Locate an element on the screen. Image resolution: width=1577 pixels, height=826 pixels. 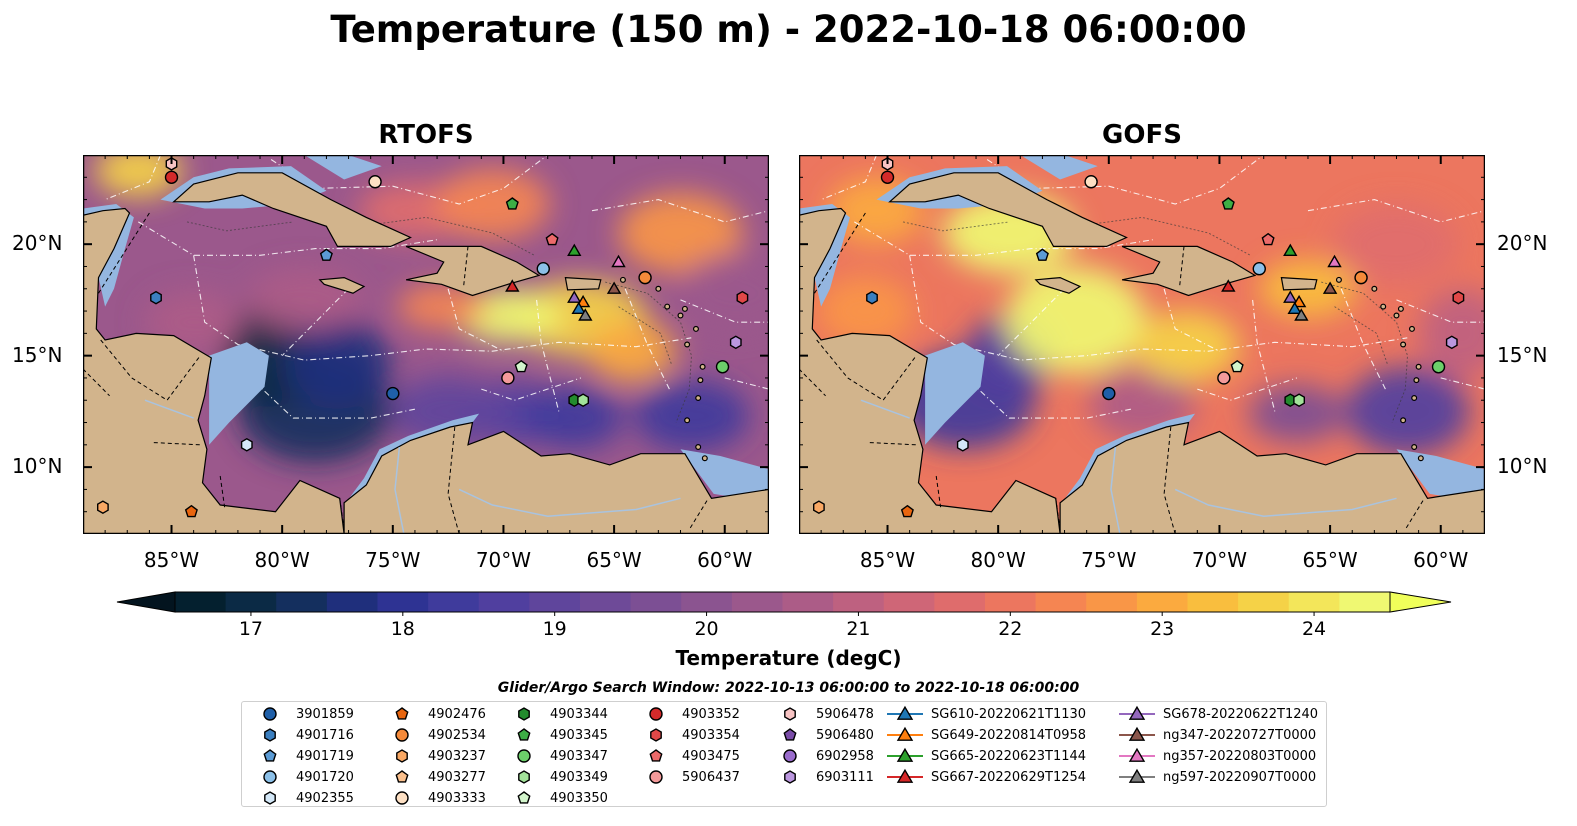
lat-tick-label-left: 15°N is located at coordinates (37, 354).